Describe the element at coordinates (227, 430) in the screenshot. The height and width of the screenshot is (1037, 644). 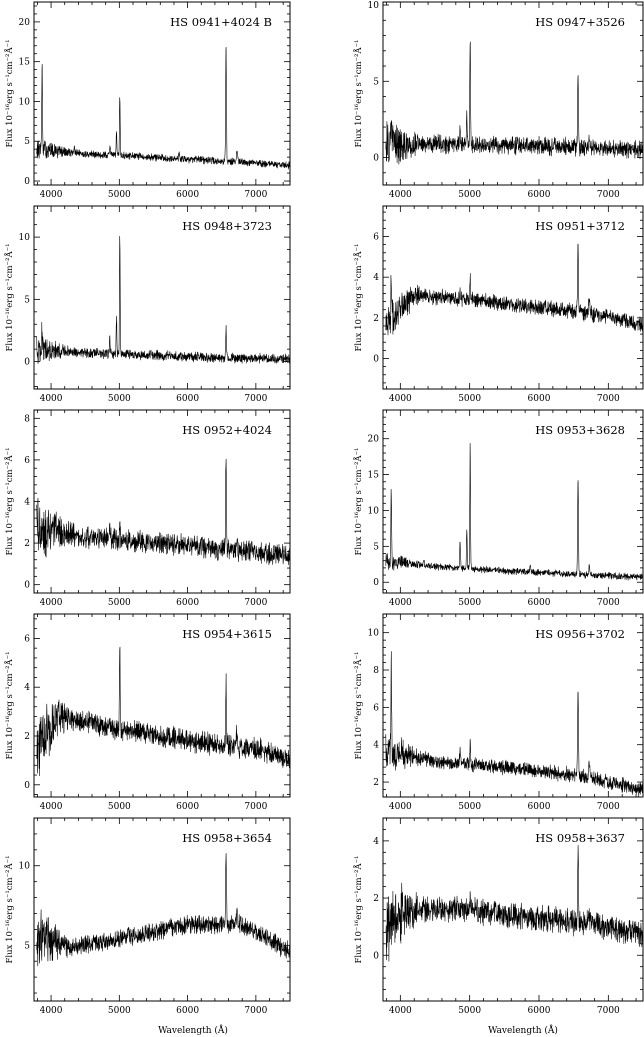
I see `panel-title: HS 0952+4024` at that location.